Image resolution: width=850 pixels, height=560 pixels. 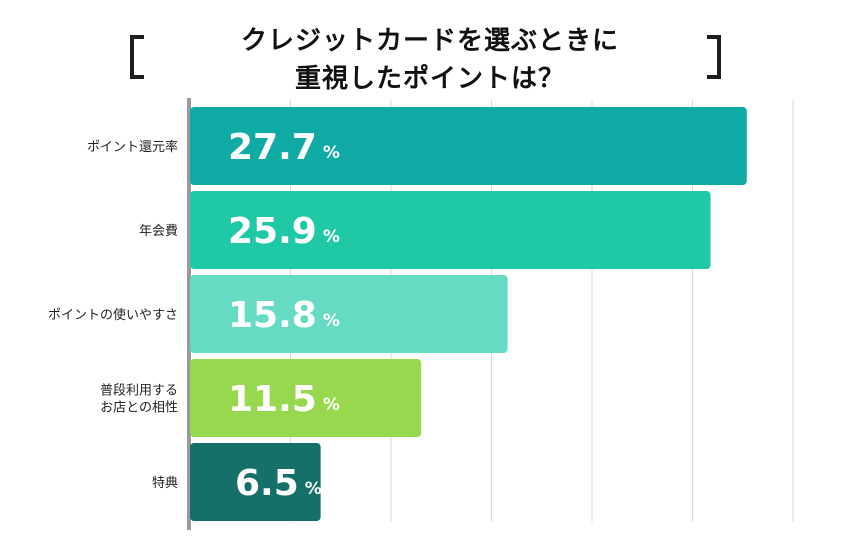 I want to click on category-label-3: ポイントの使いやすさ, so click(x=113, y=315).